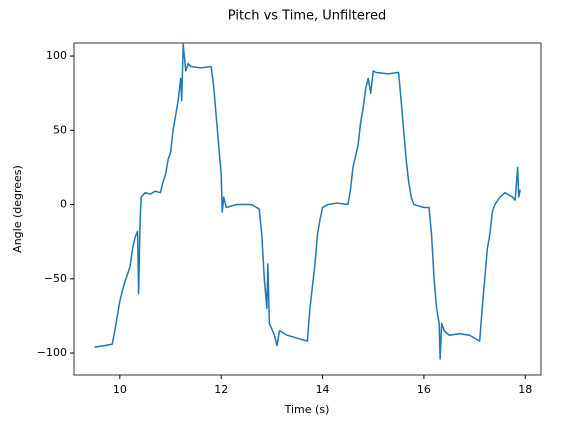  I want to click on y-tick-label: 50, so click(60, 129).